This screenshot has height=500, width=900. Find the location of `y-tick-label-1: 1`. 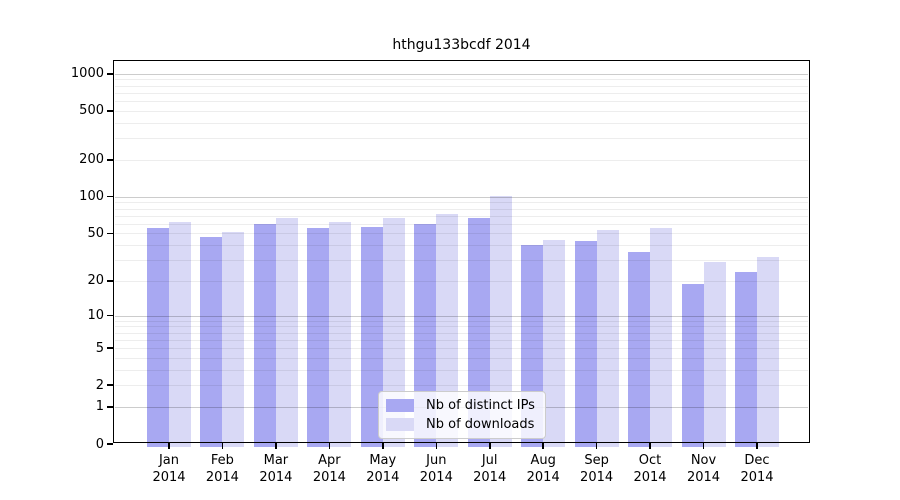

y-tick-label-1: 1 is located at coordinates (99, 407).